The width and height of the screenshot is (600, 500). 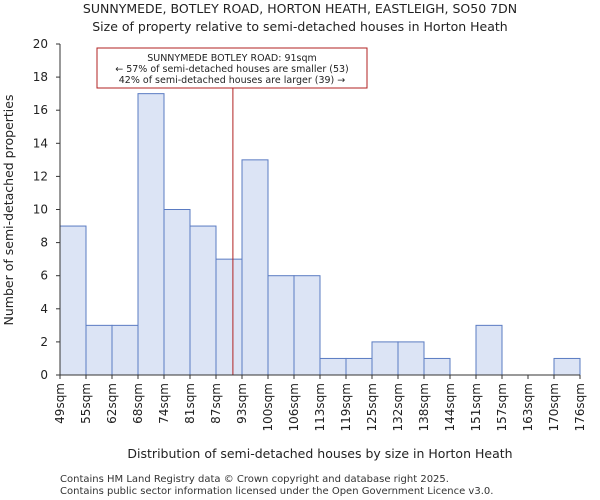 I want to click on bar-81sqm, so click(x=203, y=300).